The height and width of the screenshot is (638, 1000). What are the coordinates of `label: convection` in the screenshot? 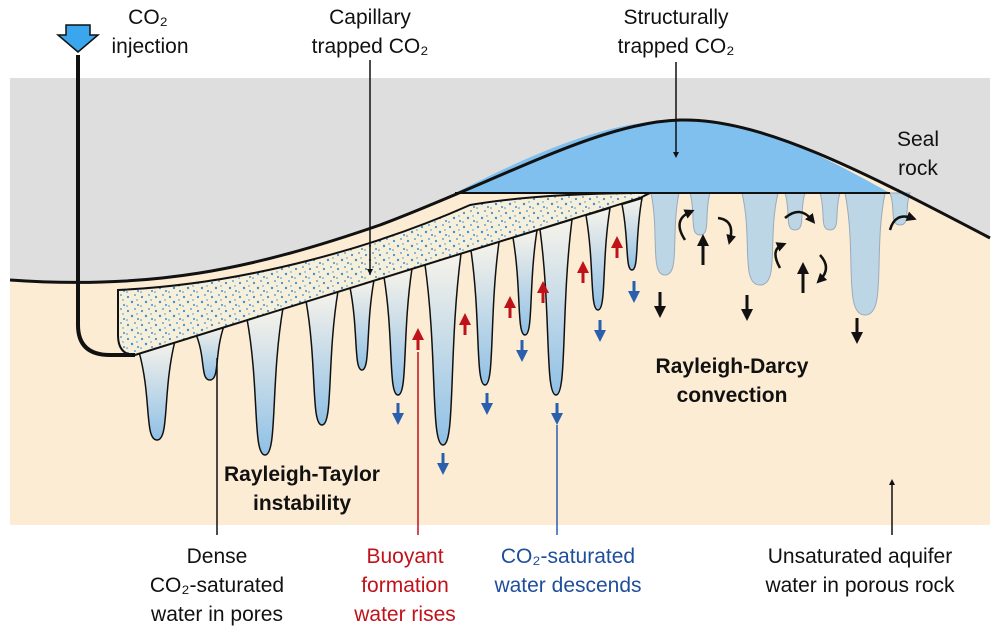 It's located at (732, 395).